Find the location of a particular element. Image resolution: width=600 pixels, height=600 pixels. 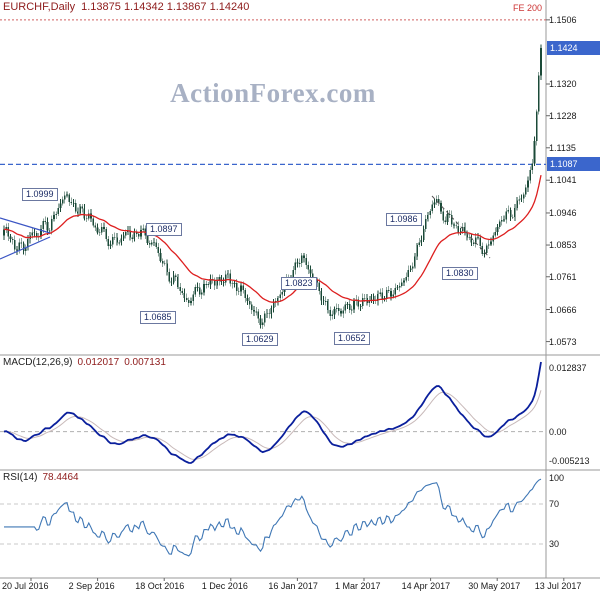

price-annotation: 1.0999 is located at coordinates (40, 194).